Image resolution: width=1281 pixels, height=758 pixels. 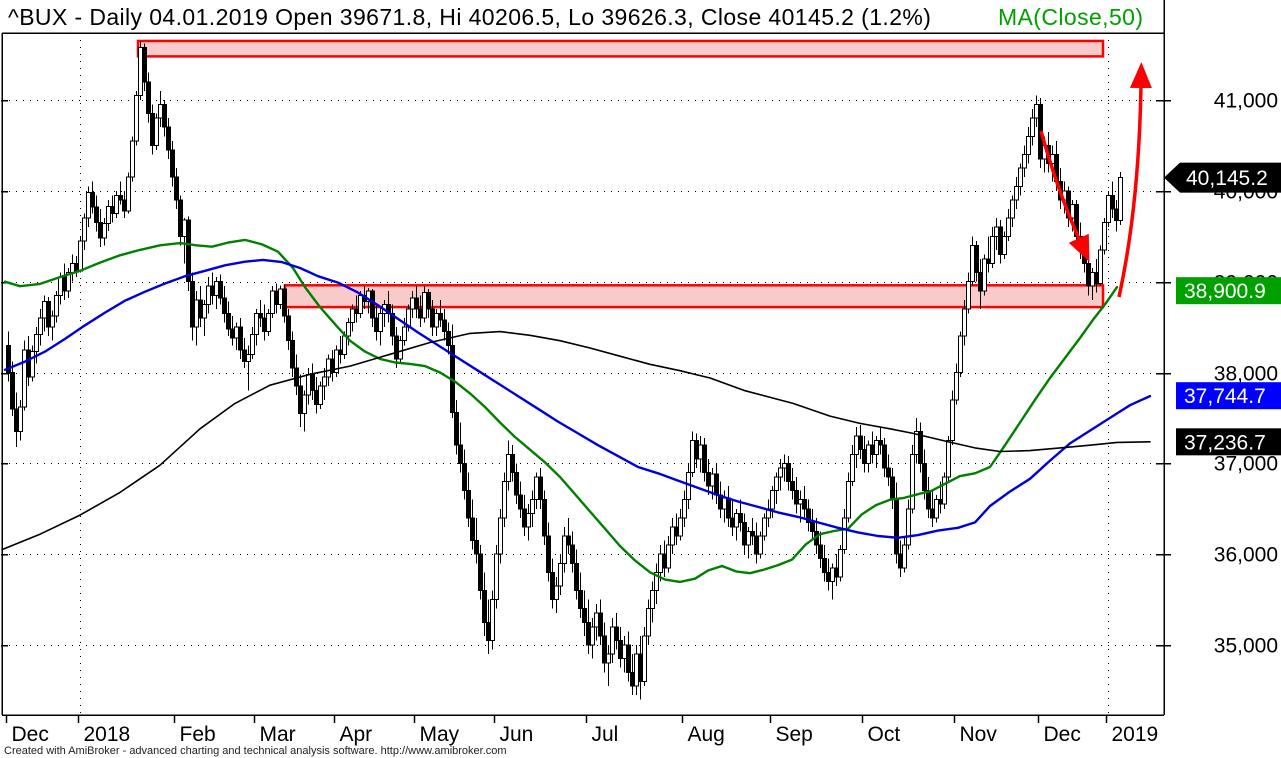 I want to click on indicator-legend: MA(Close,50), so click(x=1070, y=17).